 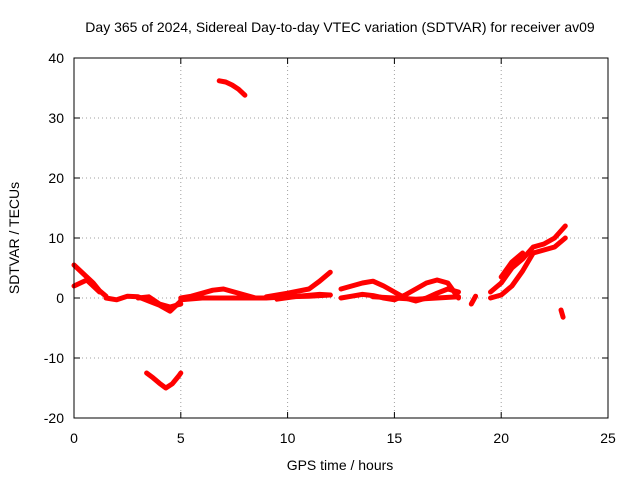 What do you see at coordinates (415, 298) in the screenshot?
I see `series-afternoon-flat` at bounding box center [415, 298].